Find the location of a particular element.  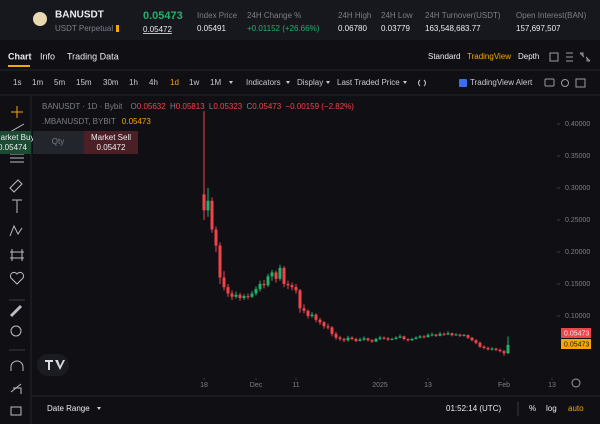

market-buy-button is located at coordinates (15, 142).